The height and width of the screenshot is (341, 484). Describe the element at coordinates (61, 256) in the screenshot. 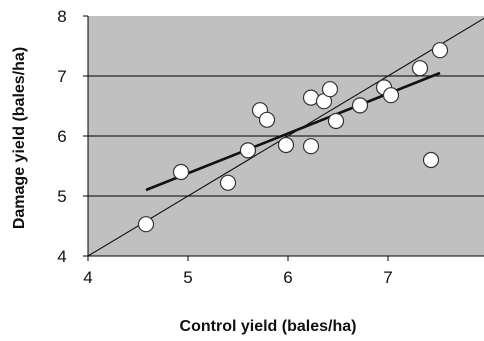

I see `y-tick-label: 4` at that location.